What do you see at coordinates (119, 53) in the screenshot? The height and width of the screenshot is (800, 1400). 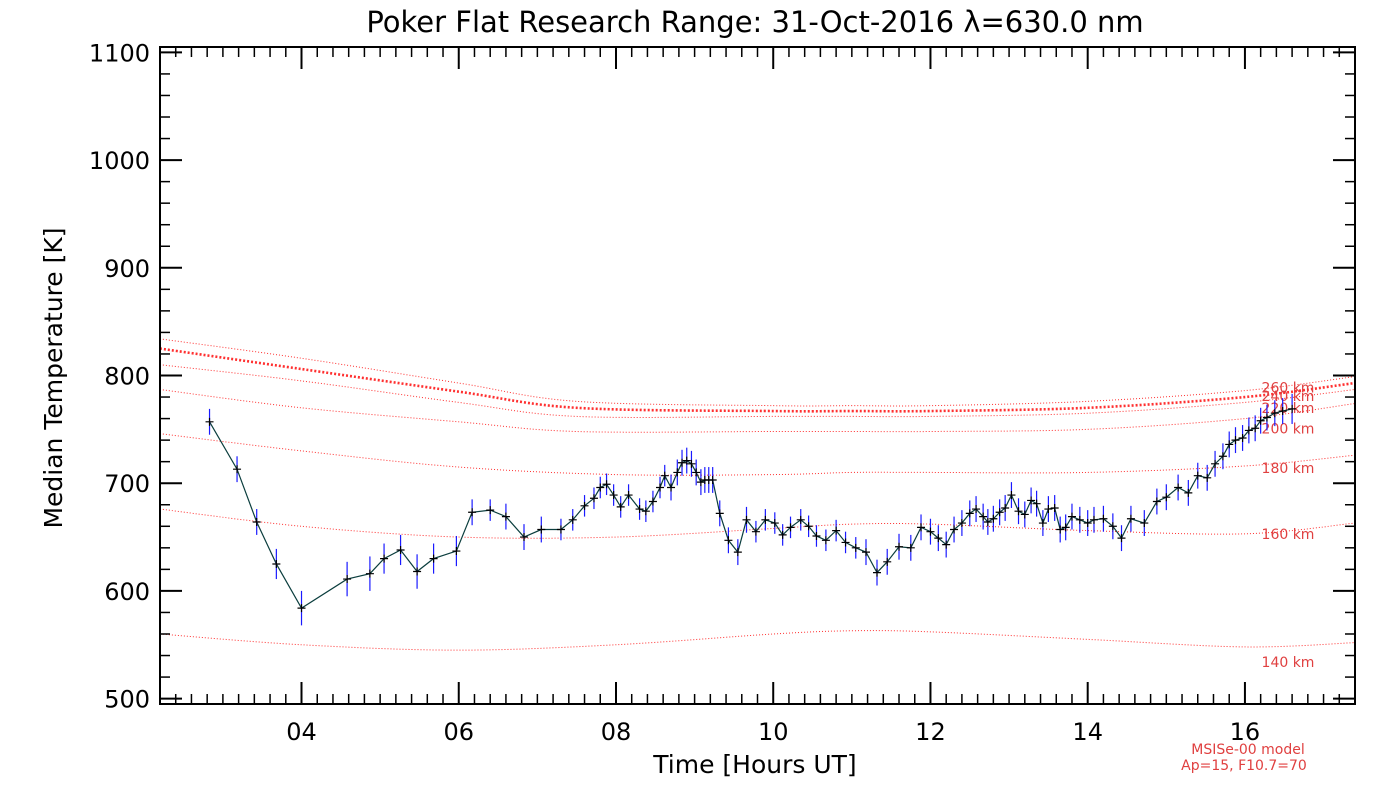 I see `y-tick-label: 1100` at bounding box center [119, 53].